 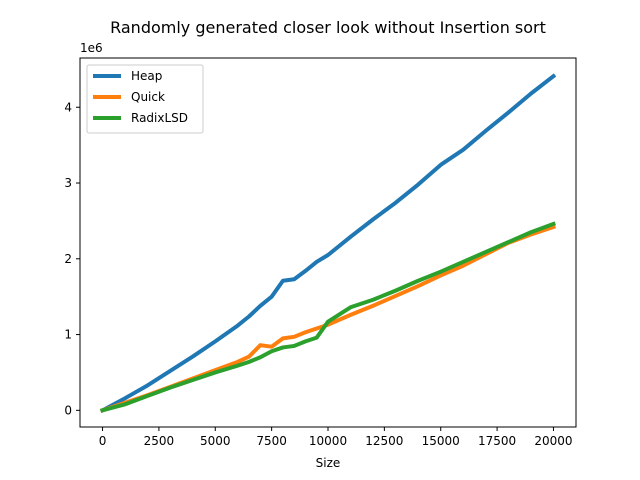 What do you see at coordinates (328, 441) in the screenshot?
I see `x-tick-label: 10000` at bounding box center [328, 441].